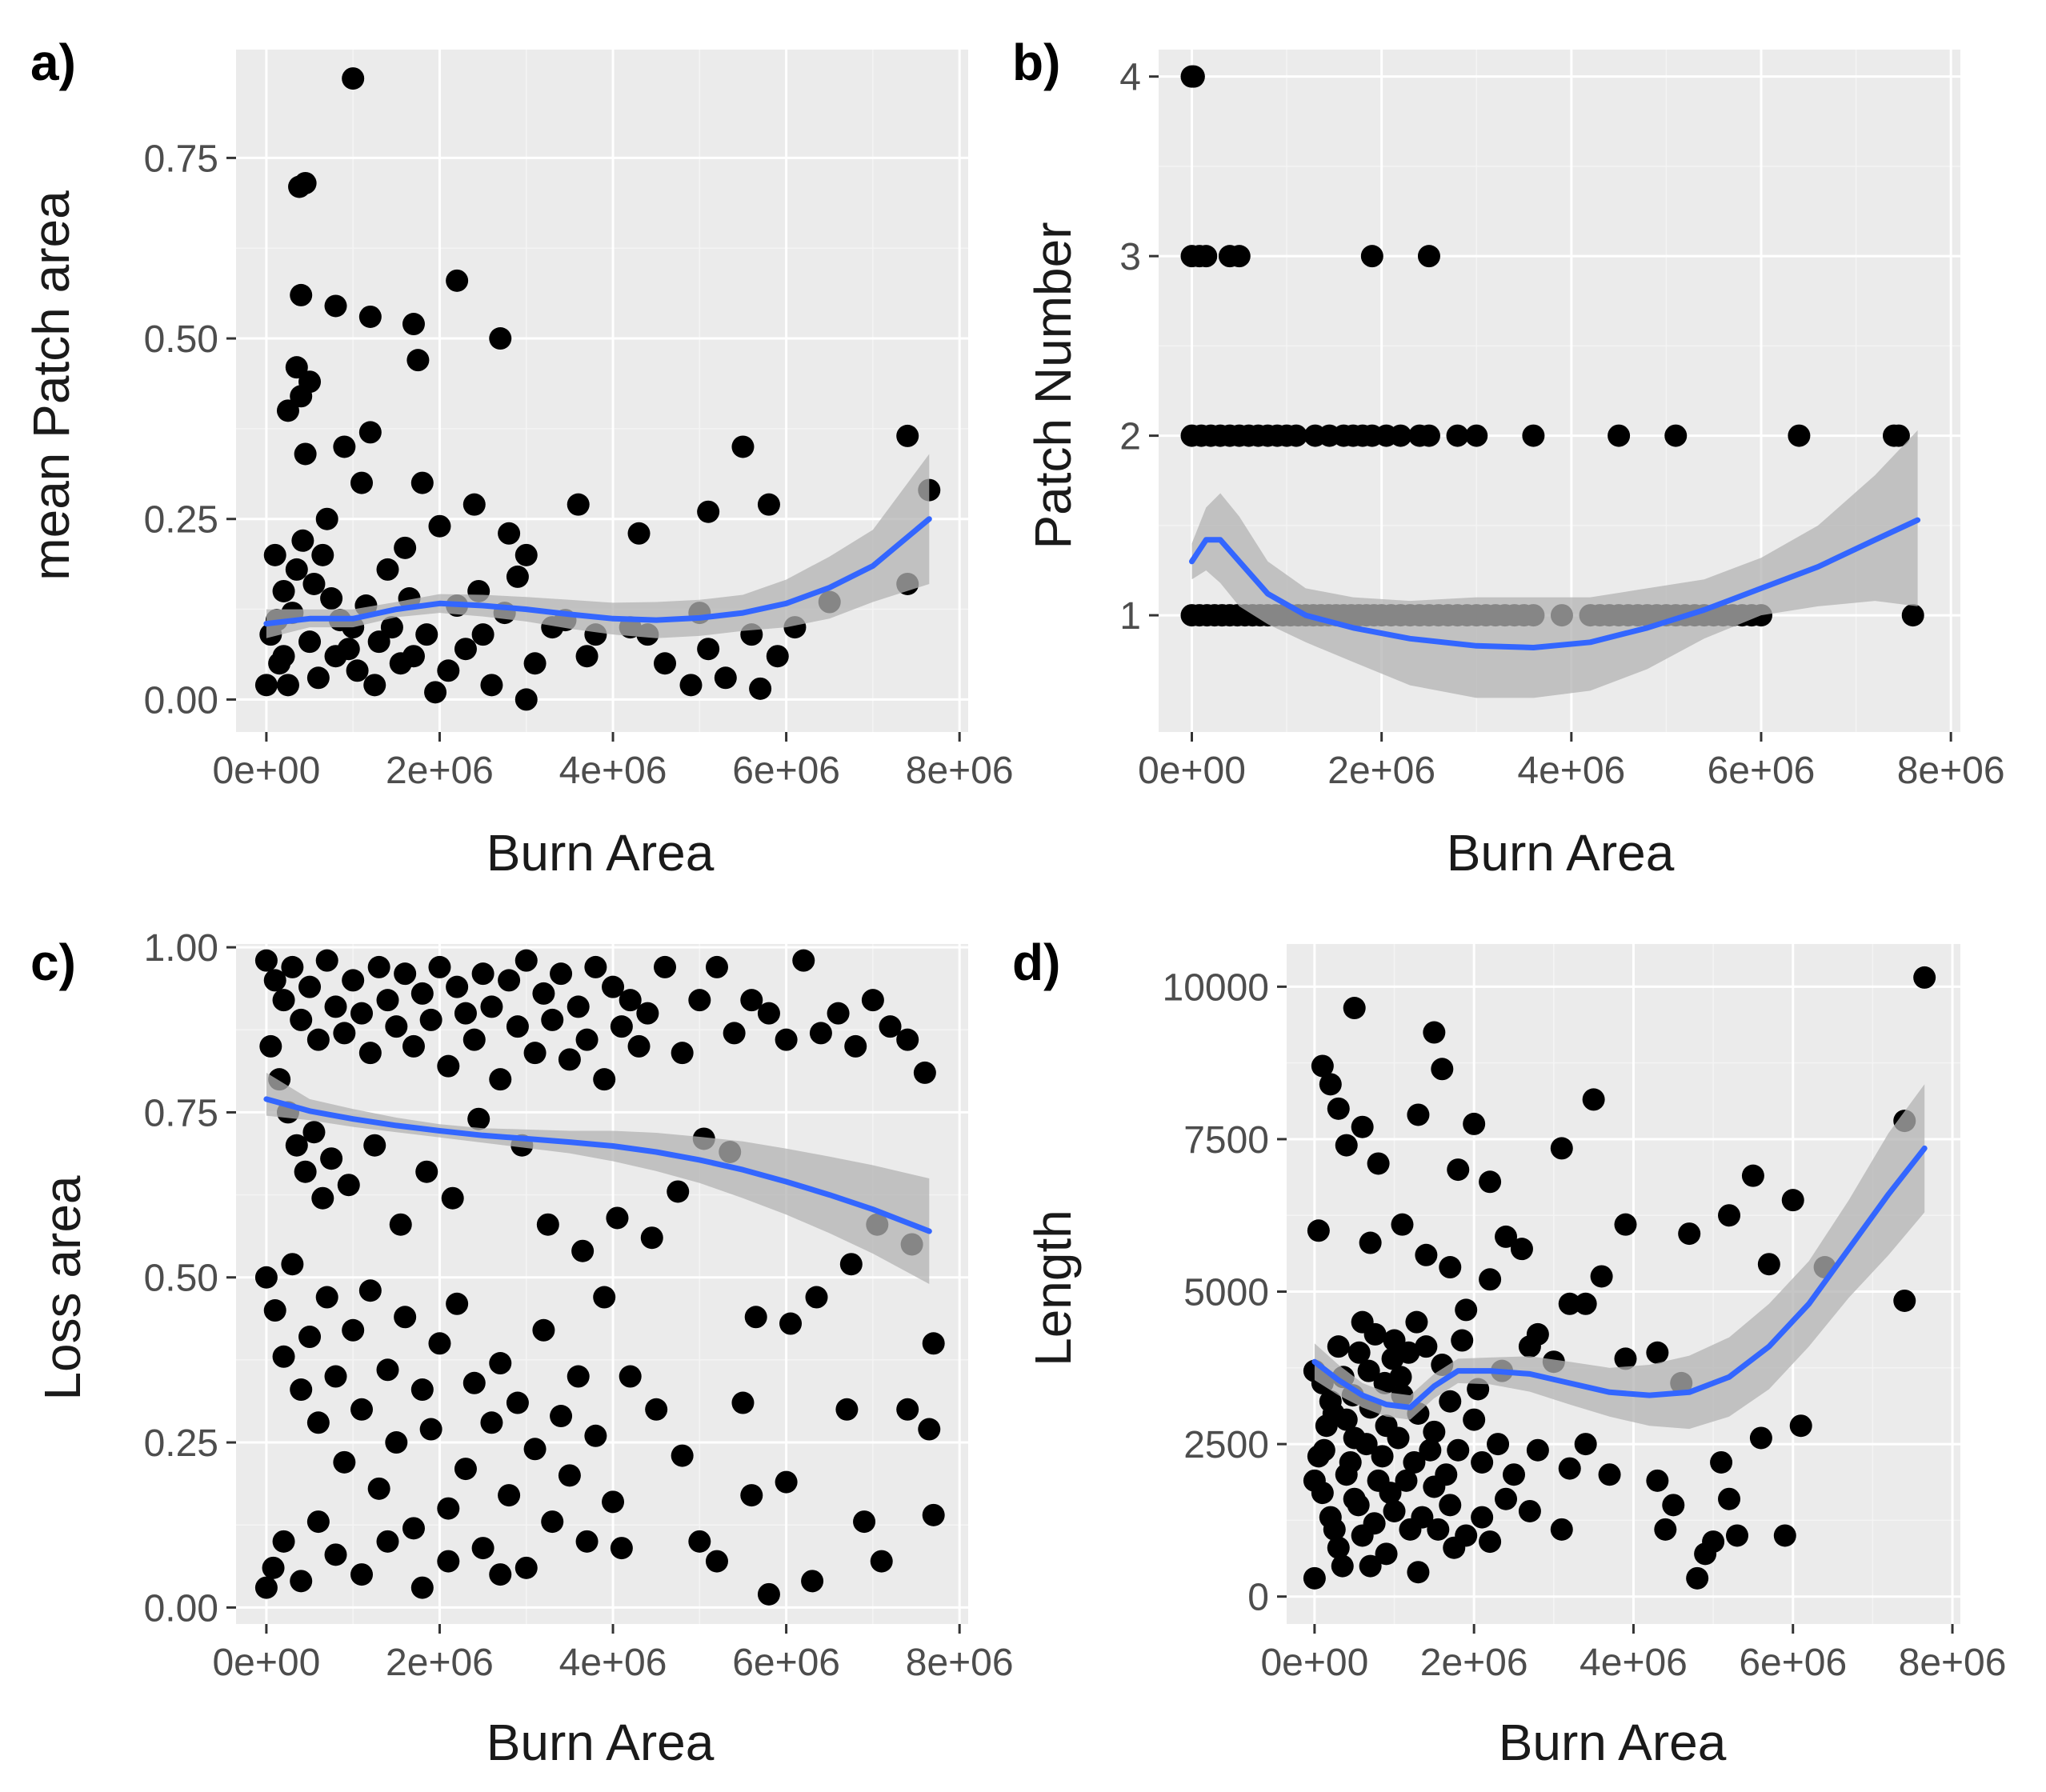  Describe the element at coordinates (1762, 771) in the screenshot. I see `panel-b-x-tick-label: 6e+06` at that location.